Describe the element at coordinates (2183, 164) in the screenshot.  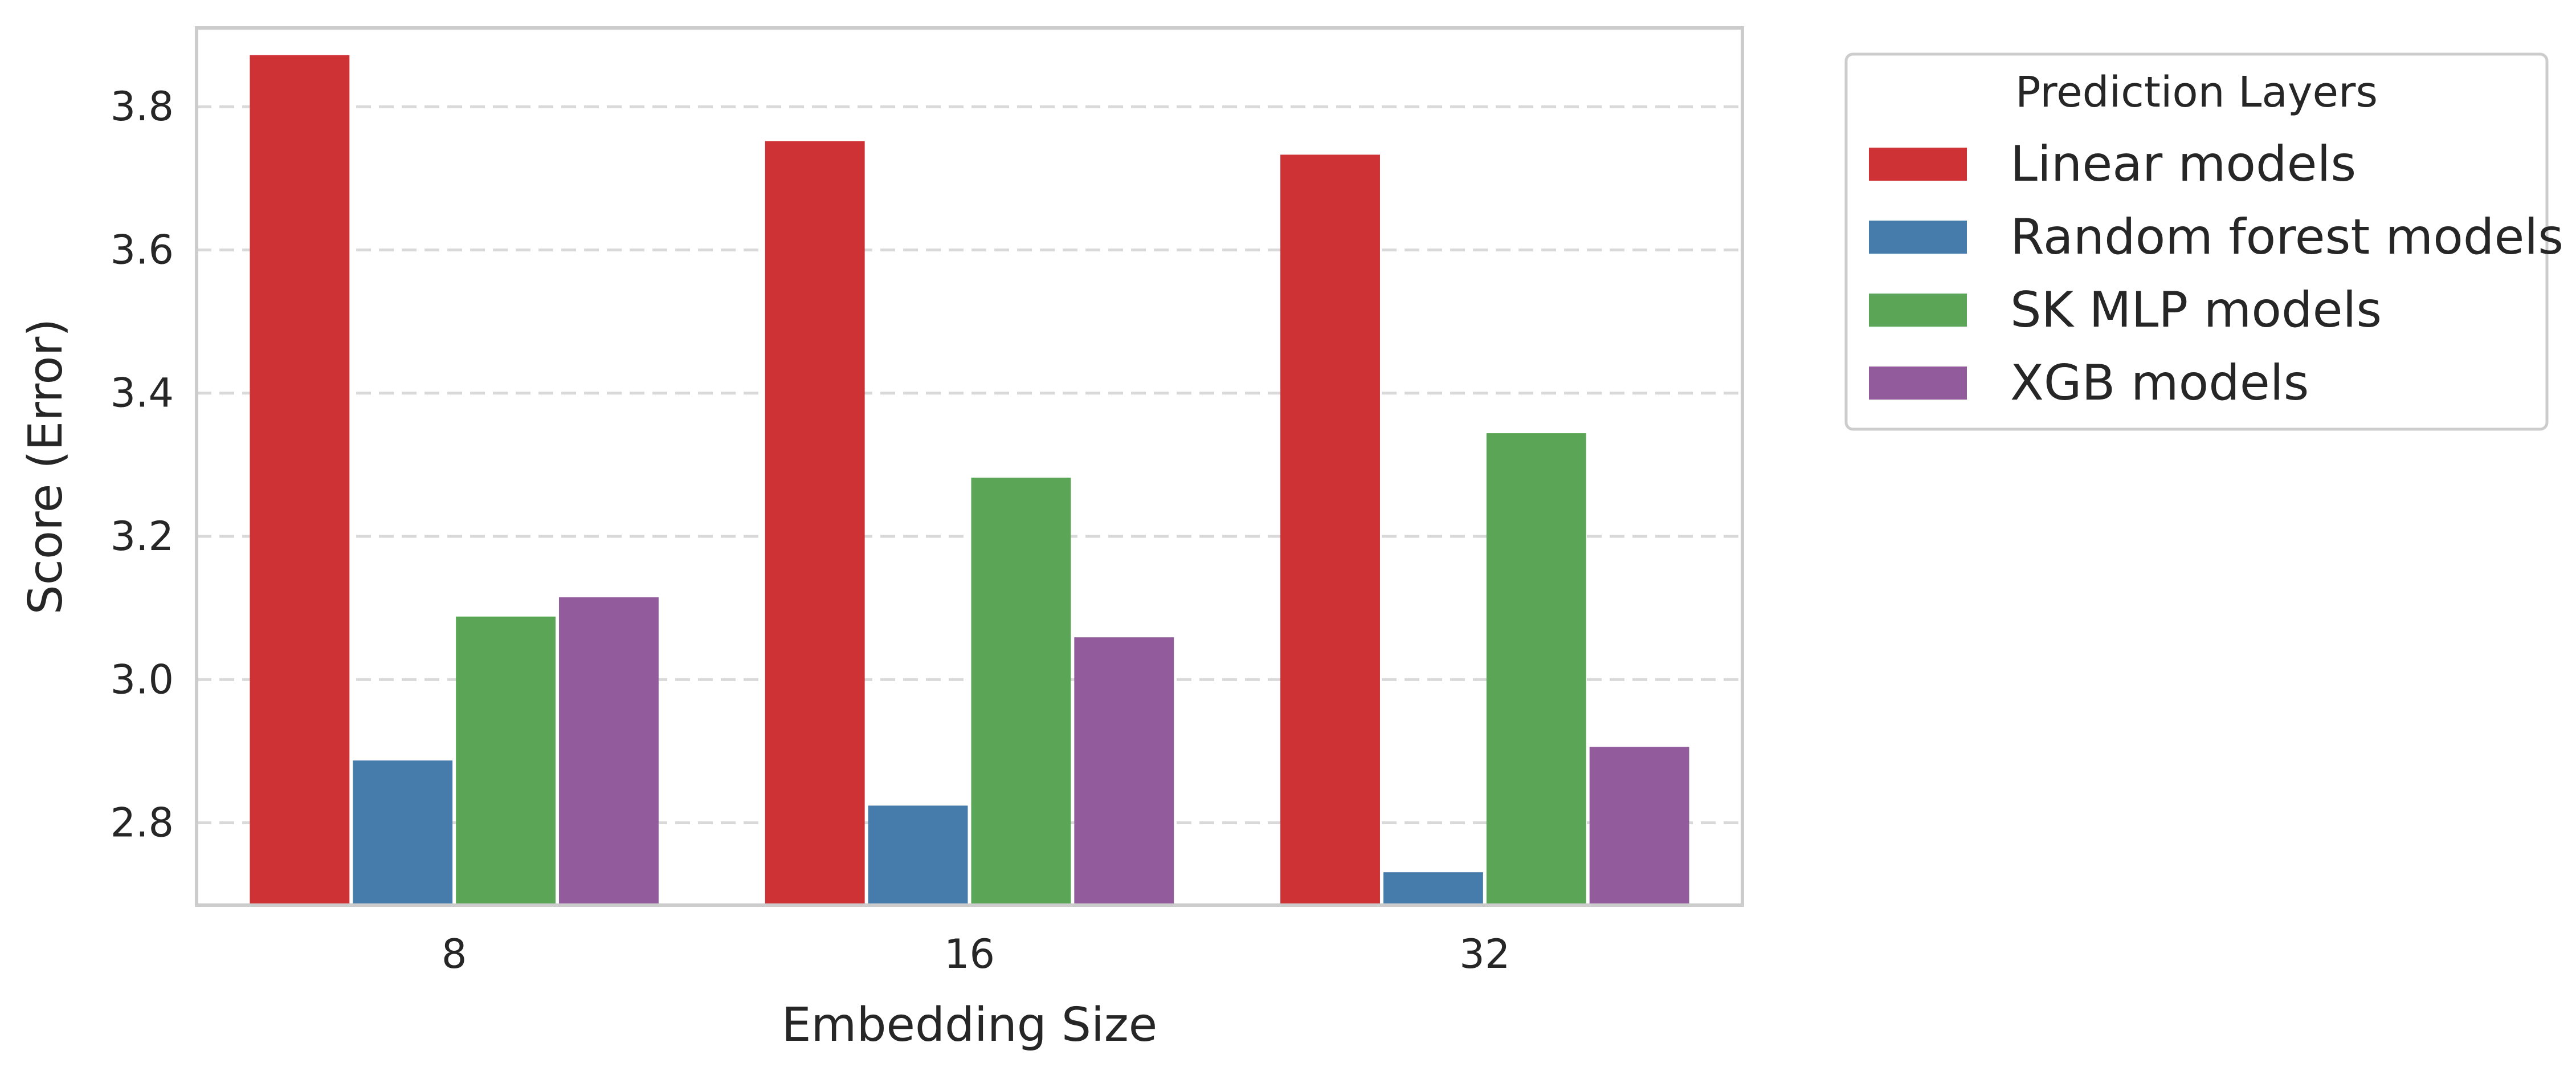
I see `legend-label: Linear models` at that location.